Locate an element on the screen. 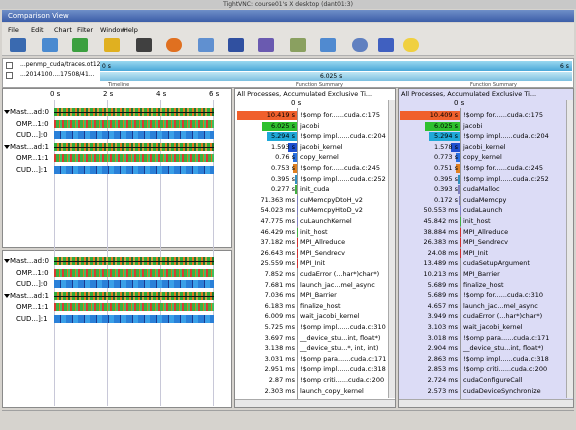  summary-name: init_cuda is located at coordinates (315, 189).